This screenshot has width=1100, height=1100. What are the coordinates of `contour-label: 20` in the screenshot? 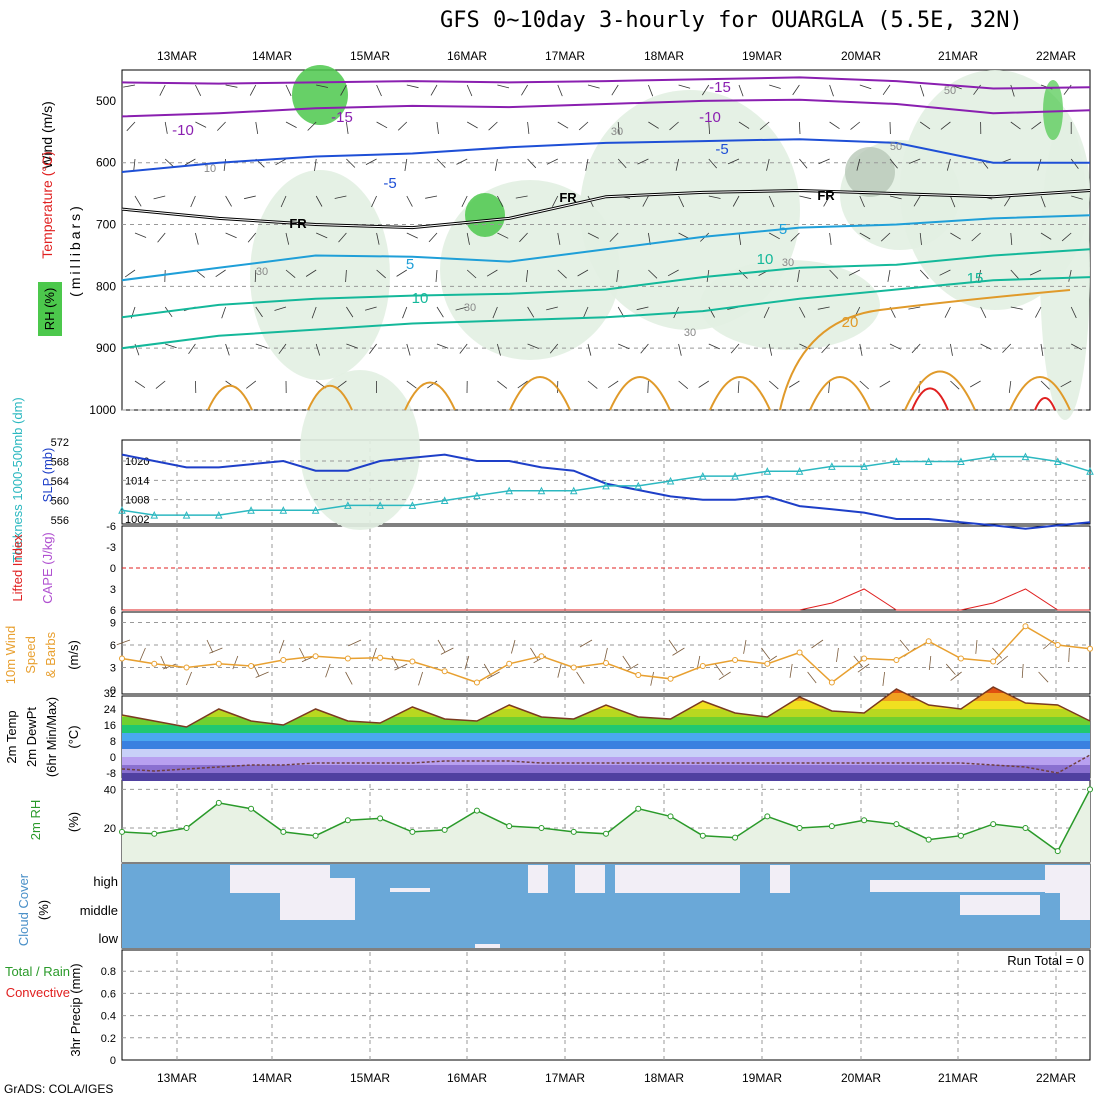 It's located at (850, 322).